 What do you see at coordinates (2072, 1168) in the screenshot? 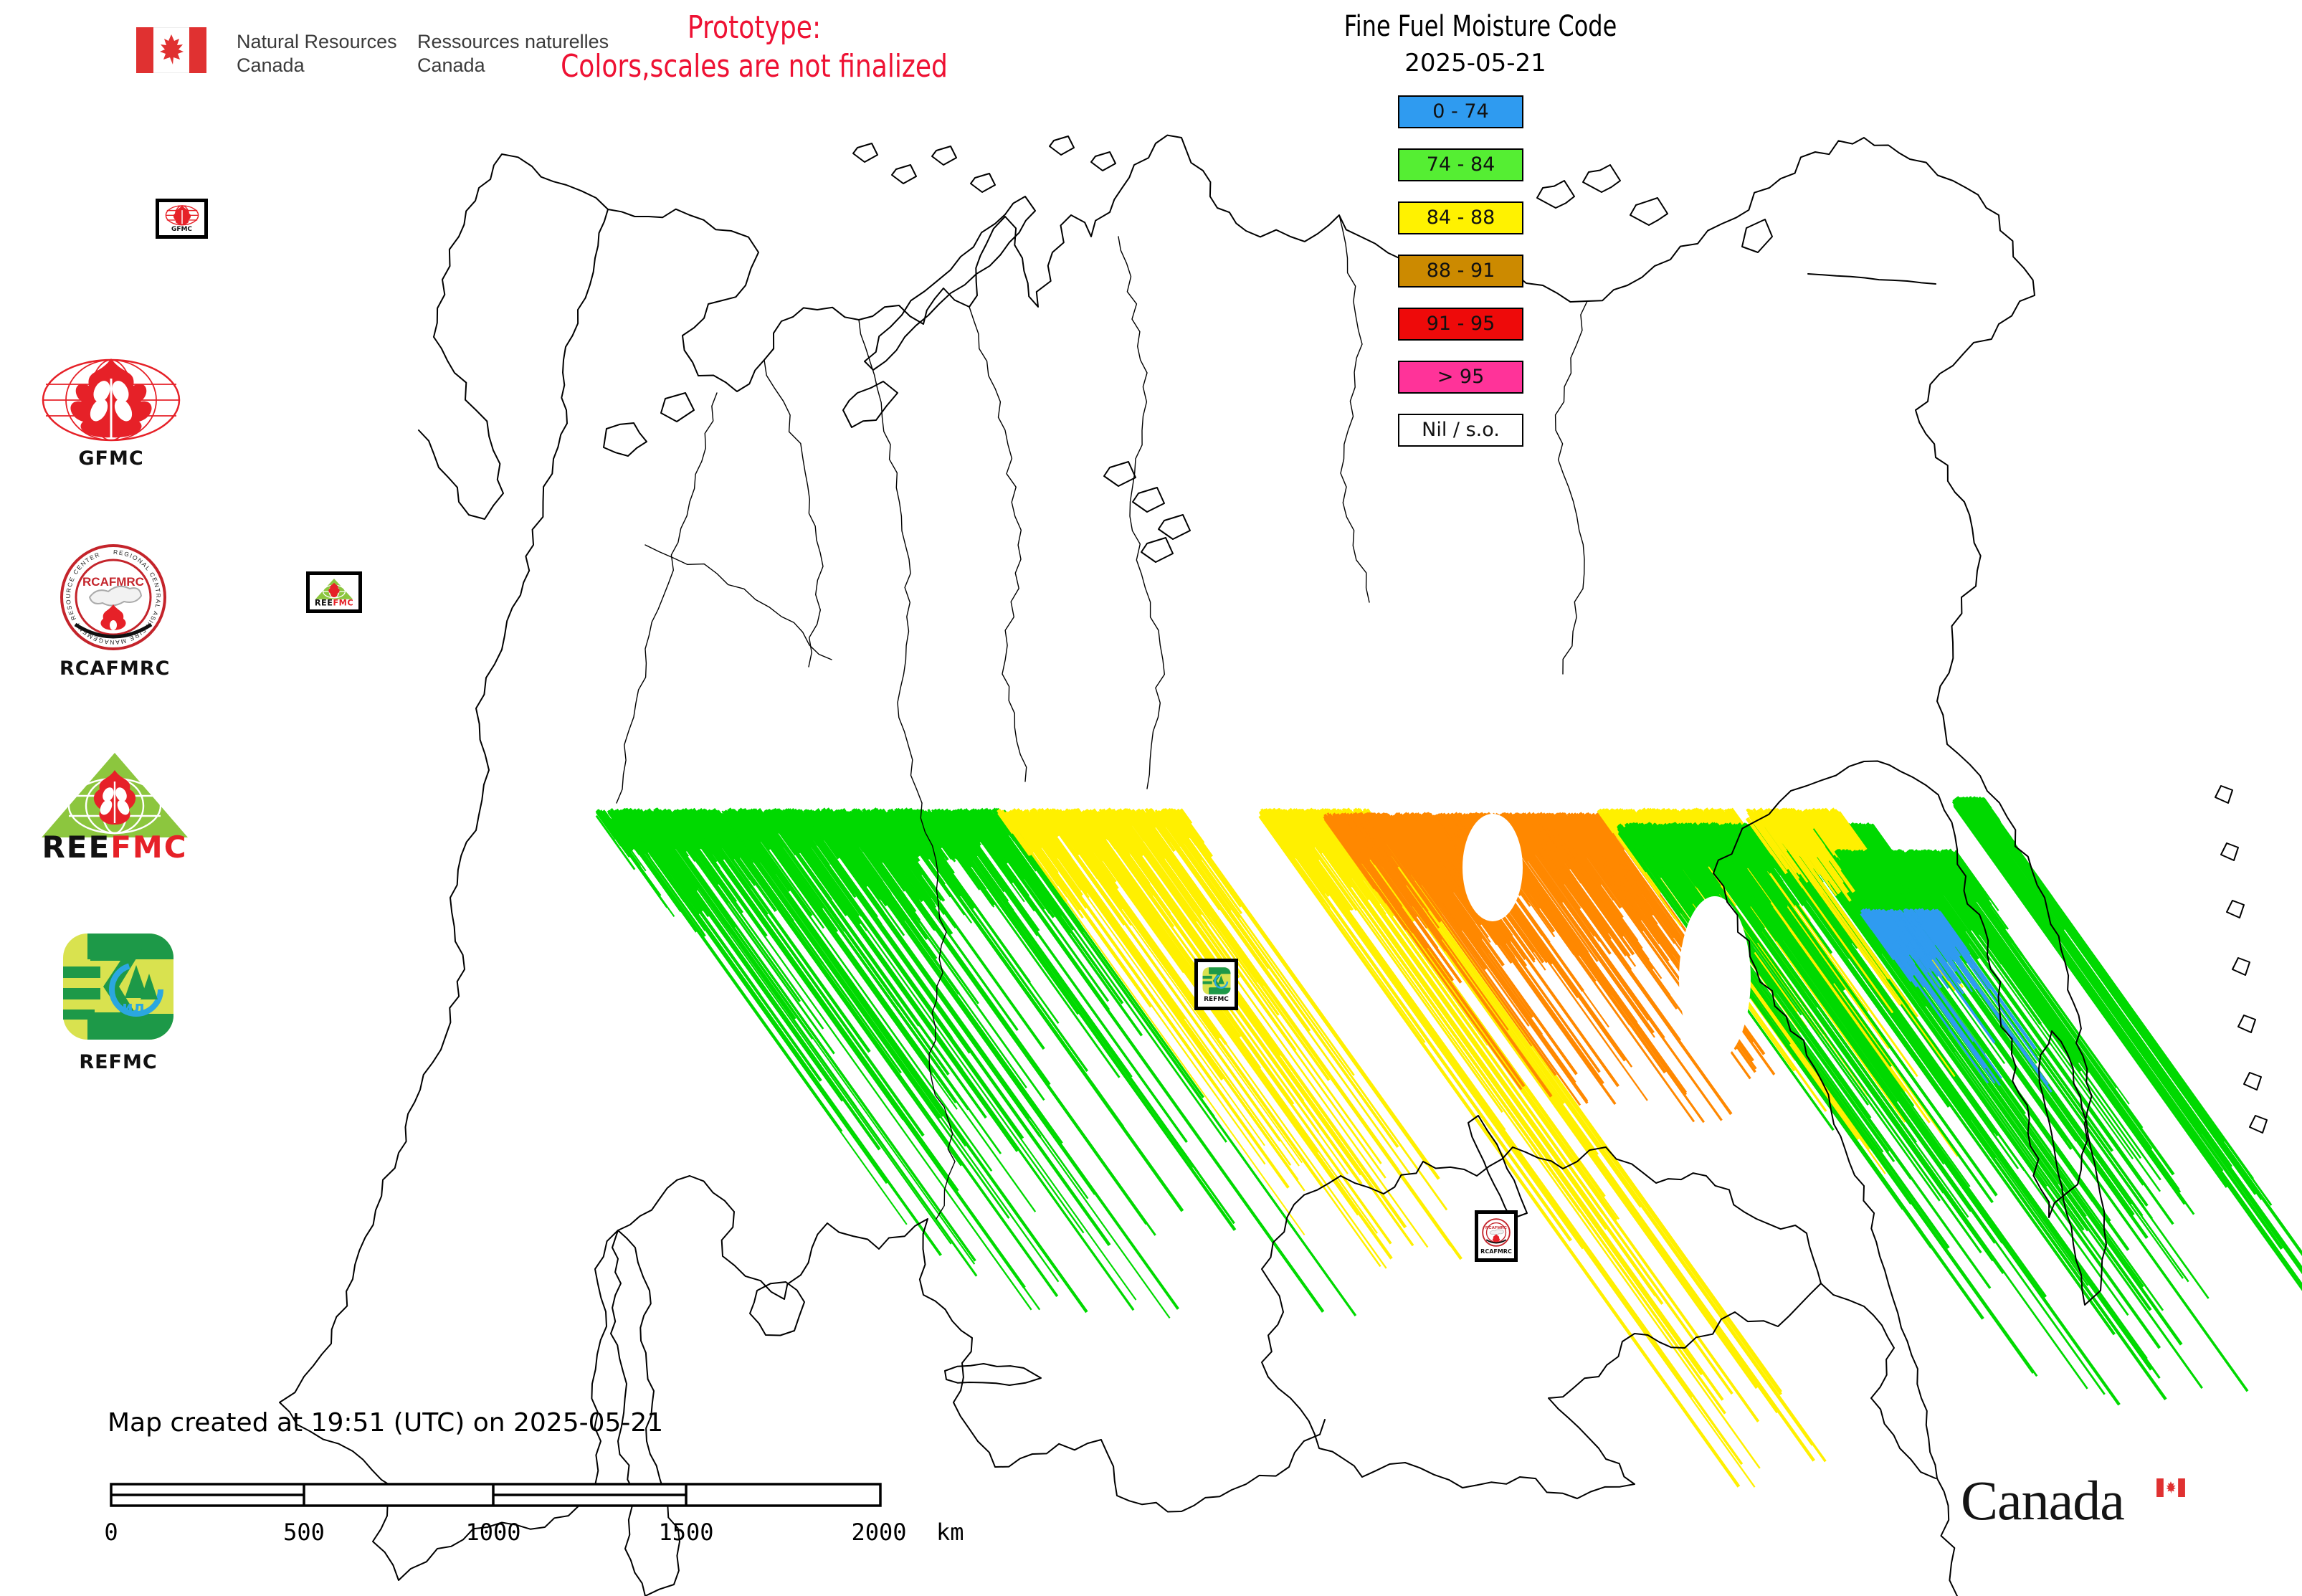
I see `sakhalin-island` at bounding box center [2072, 1168].